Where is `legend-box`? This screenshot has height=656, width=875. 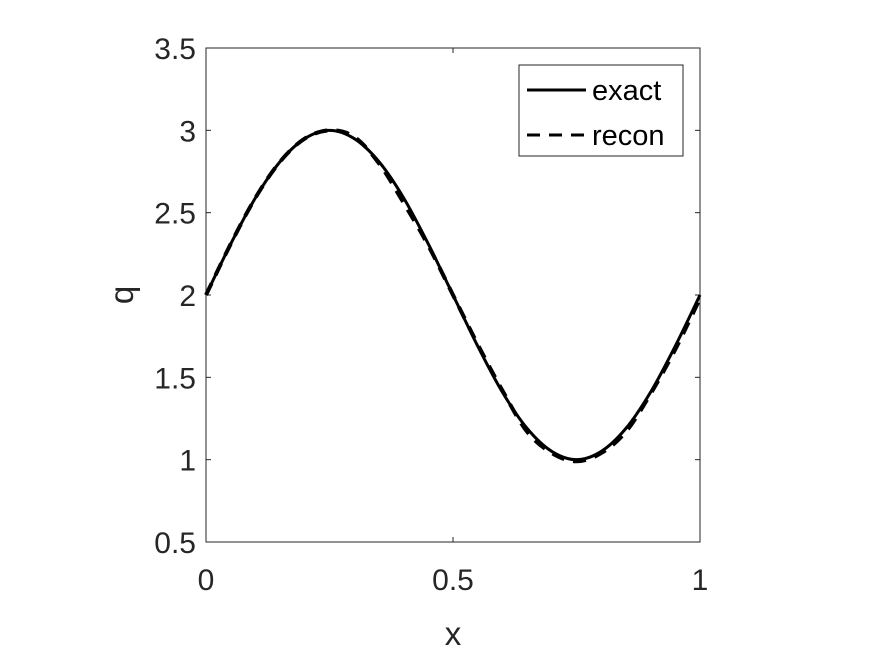 legend-box is located at coordinates (601, 110).